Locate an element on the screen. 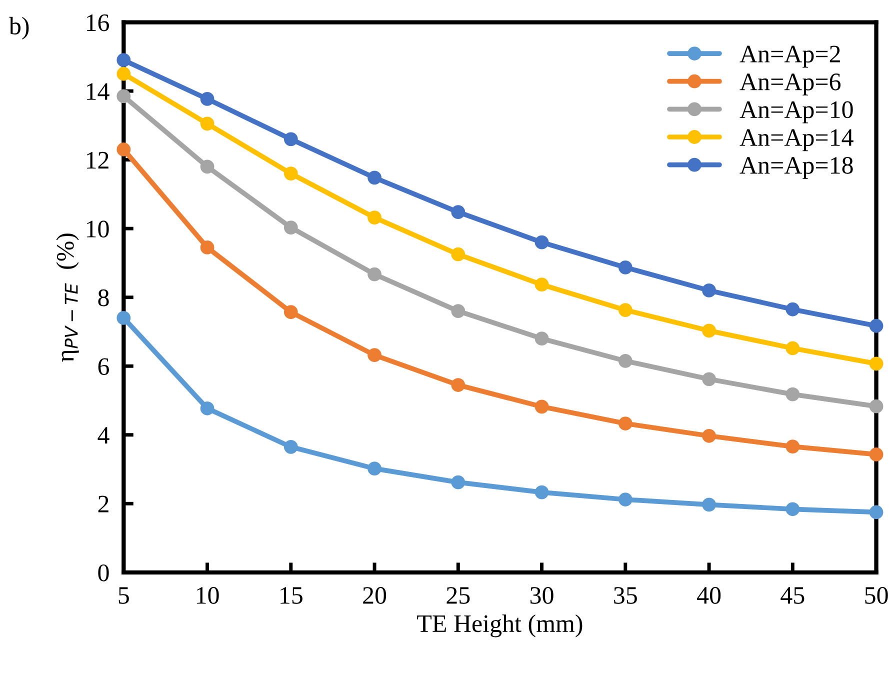 The width and height of the screenshot is (896, 675). x-tick-label: 45 is located at coordinates (792, 595).